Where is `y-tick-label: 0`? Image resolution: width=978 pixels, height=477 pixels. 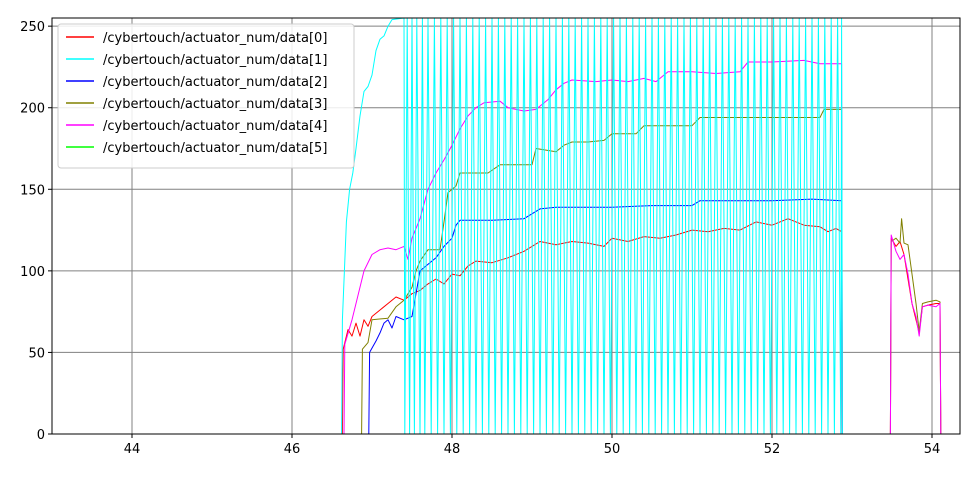 y-tick-label: 0 is located at coordinates (41, 435).